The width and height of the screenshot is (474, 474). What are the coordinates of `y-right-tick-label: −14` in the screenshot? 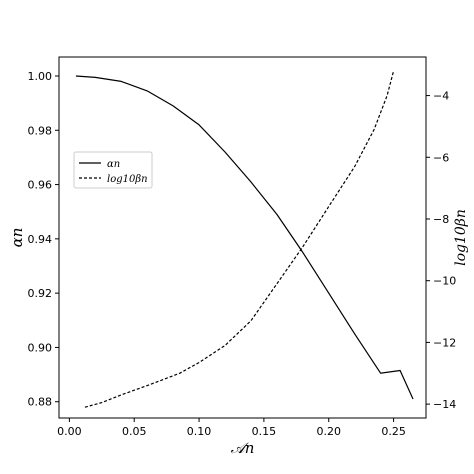 It's located at (444, 404).